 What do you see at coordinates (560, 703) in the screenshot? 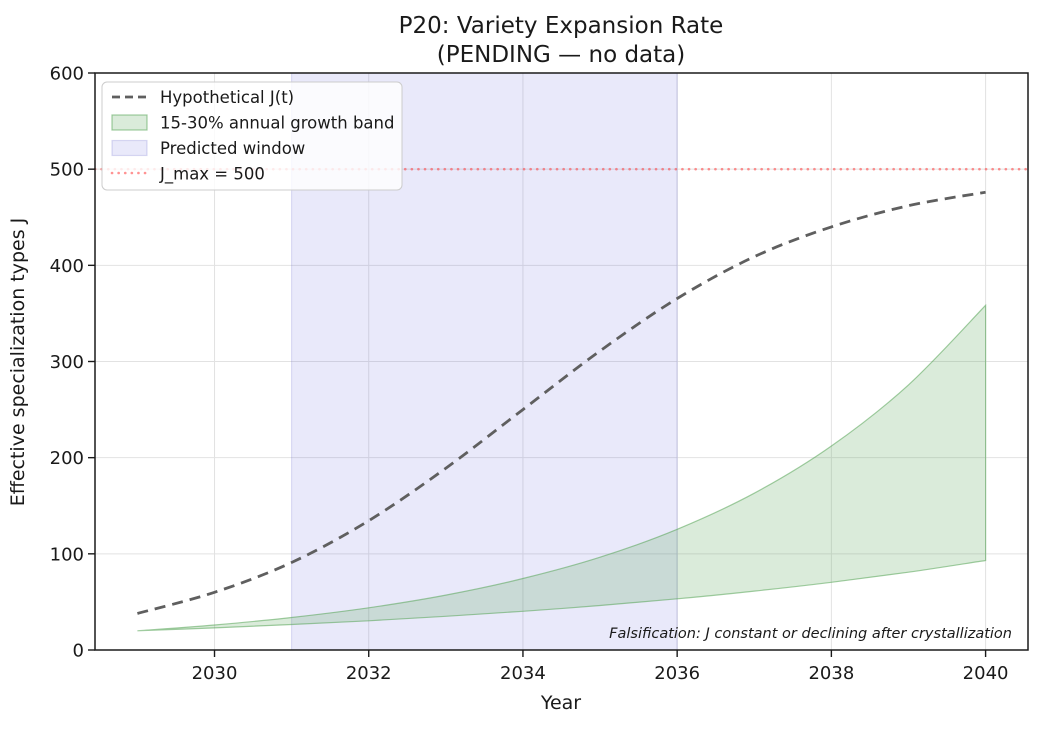
I see `x-axis-label: Year` at bounding box center [560, 703].